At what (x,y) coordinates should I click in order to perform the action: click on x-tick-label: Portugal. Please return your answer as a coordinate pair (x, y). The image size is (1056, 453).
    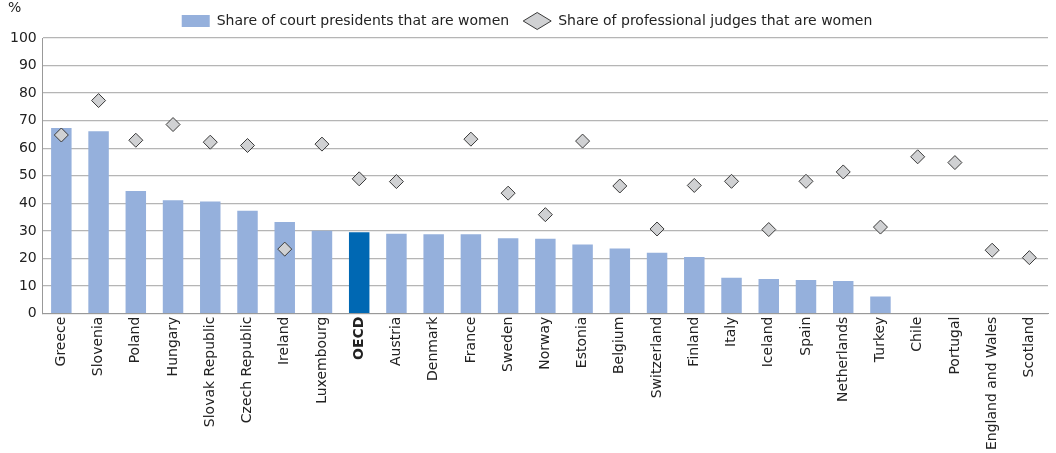
    Looking at the image, I should click on (953, 345).